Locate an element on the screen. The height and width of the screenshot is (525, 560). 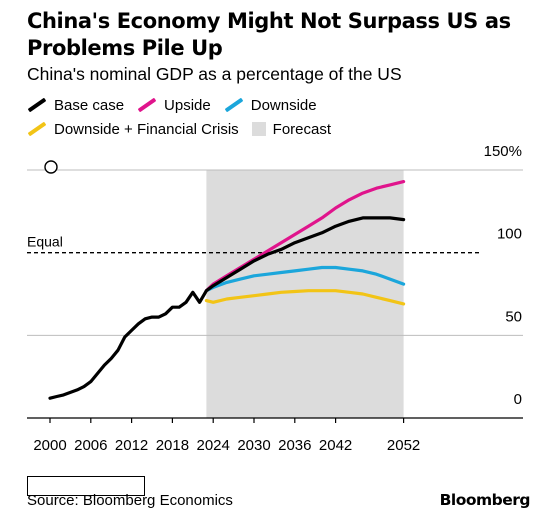
legend-label-base-case: Base case is located at coordinates (89, 105).